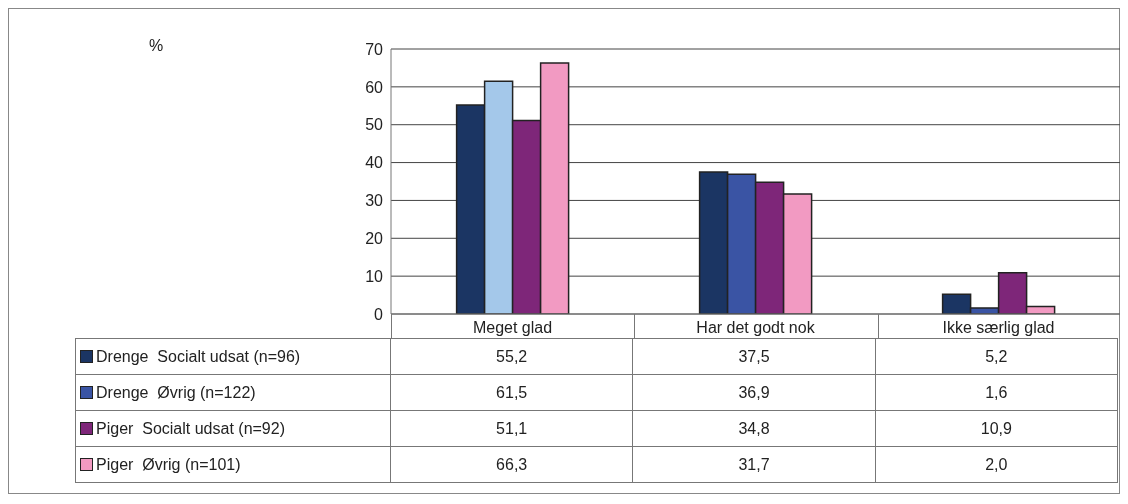 The image size is (1128, 504). I want to click on x-tick-label: Meget glad, so click(512, 328).